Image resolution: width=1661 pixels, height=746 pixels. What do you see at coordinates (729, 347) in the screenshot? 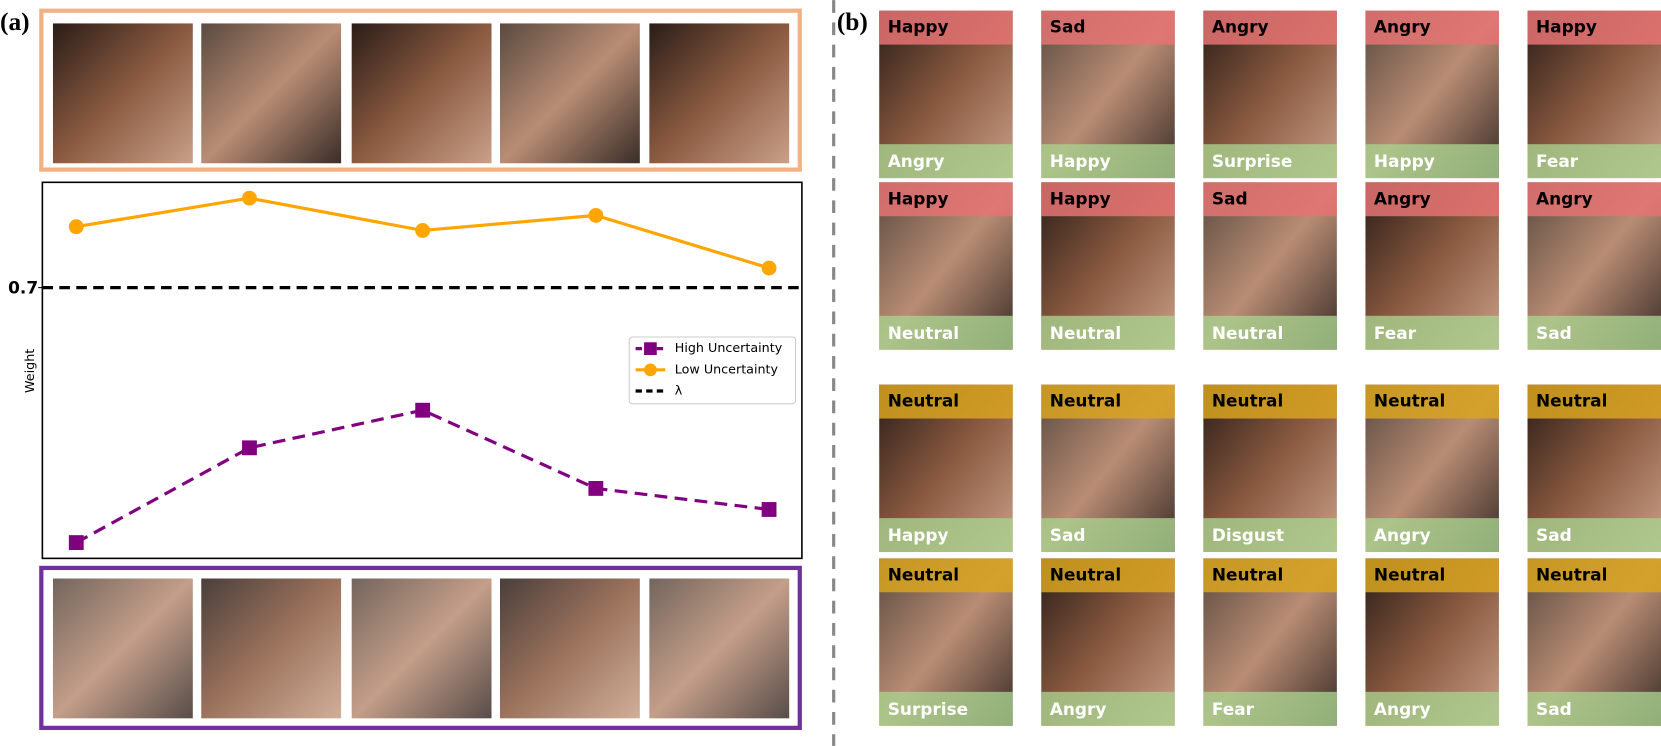
I see `legend-label: High Uncertainty` at bounding box center [729, 347].